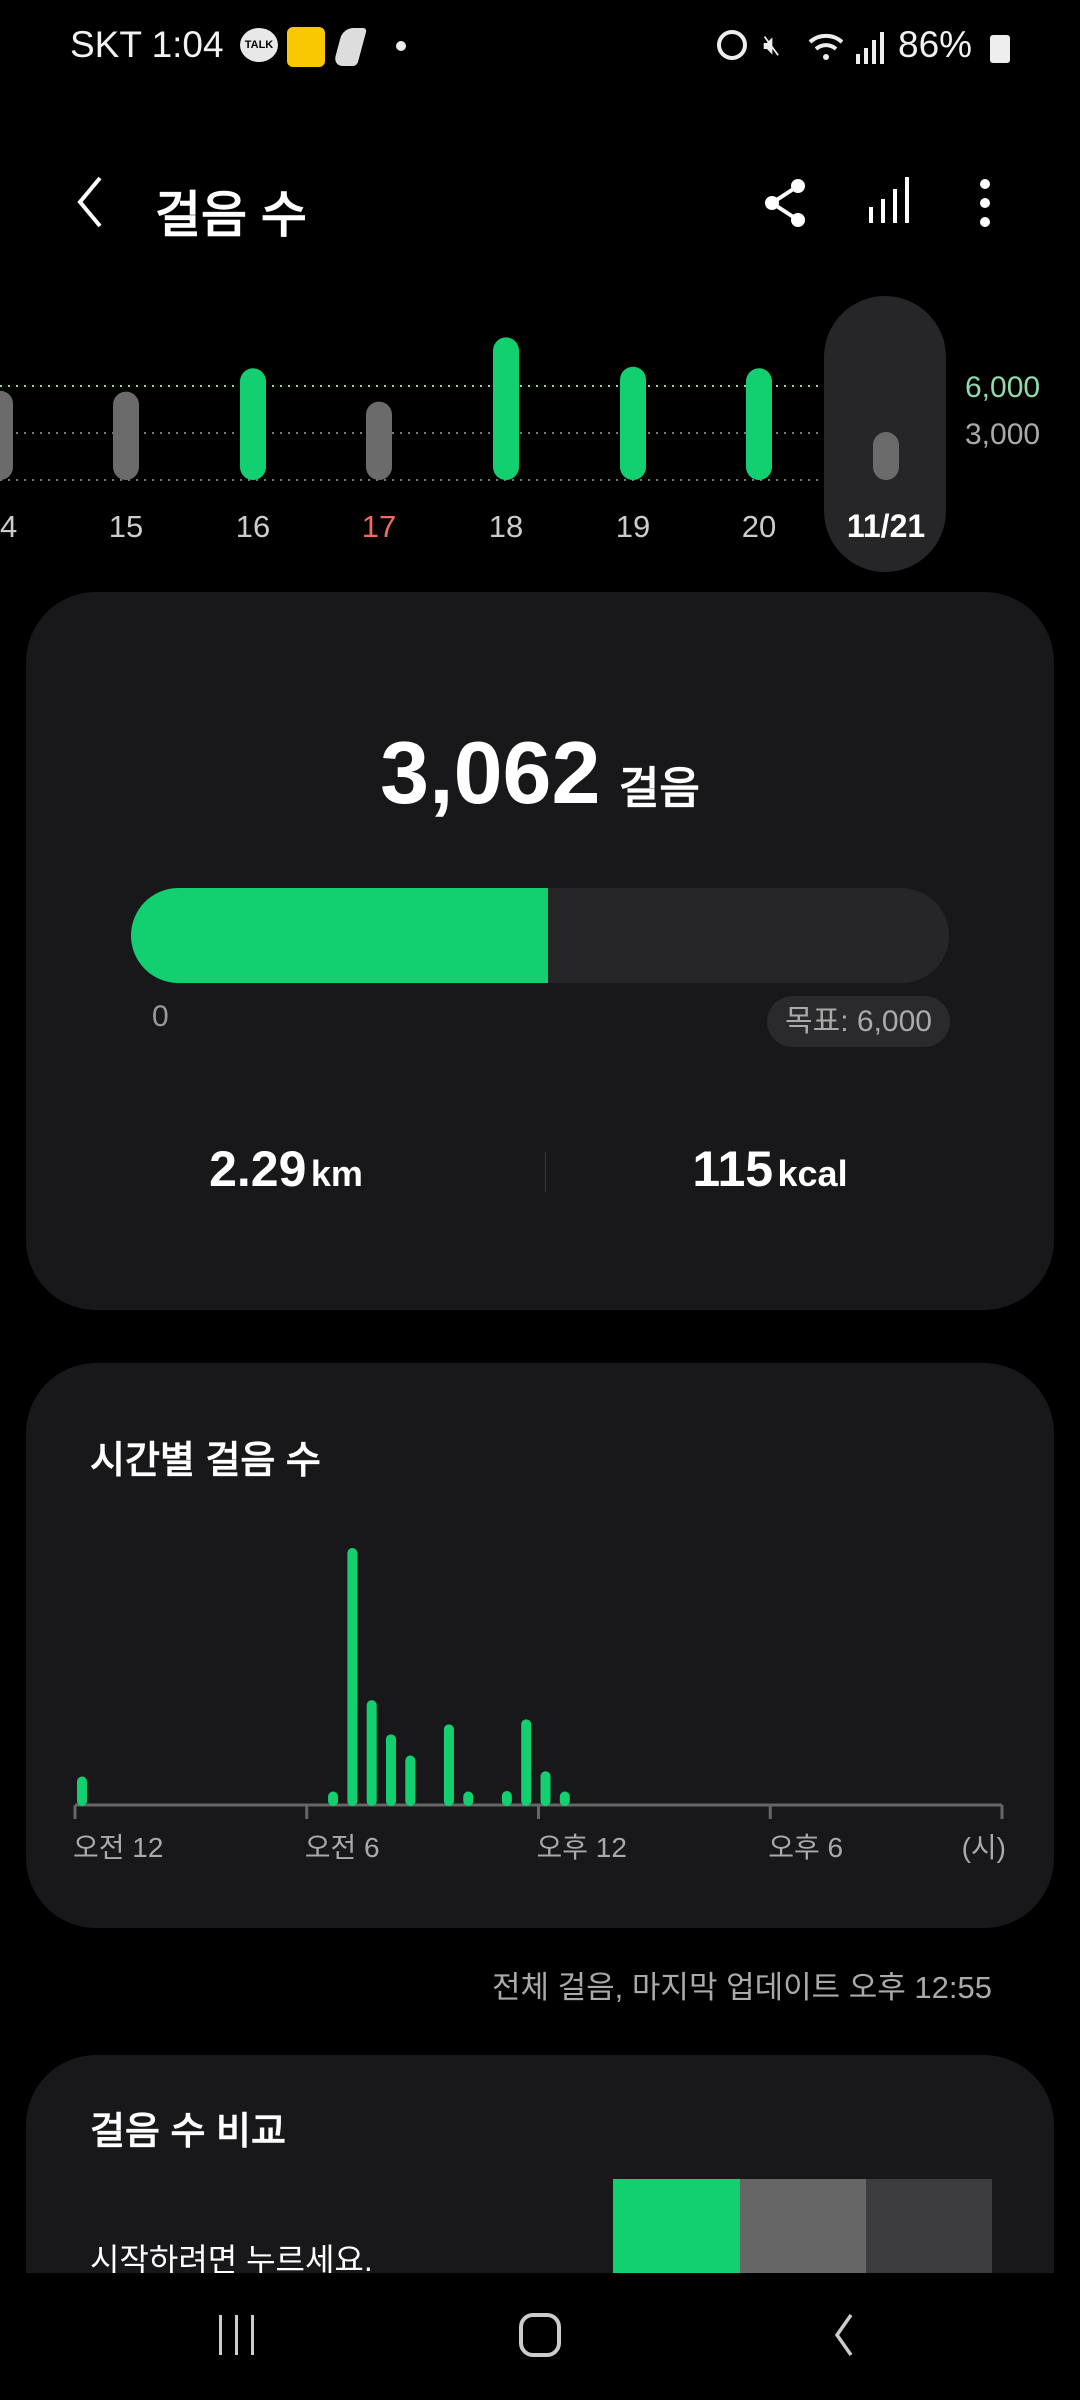 This screenshot has width=1080, height=2400. I want to click on day-label: 11/21, so click(886, 526).